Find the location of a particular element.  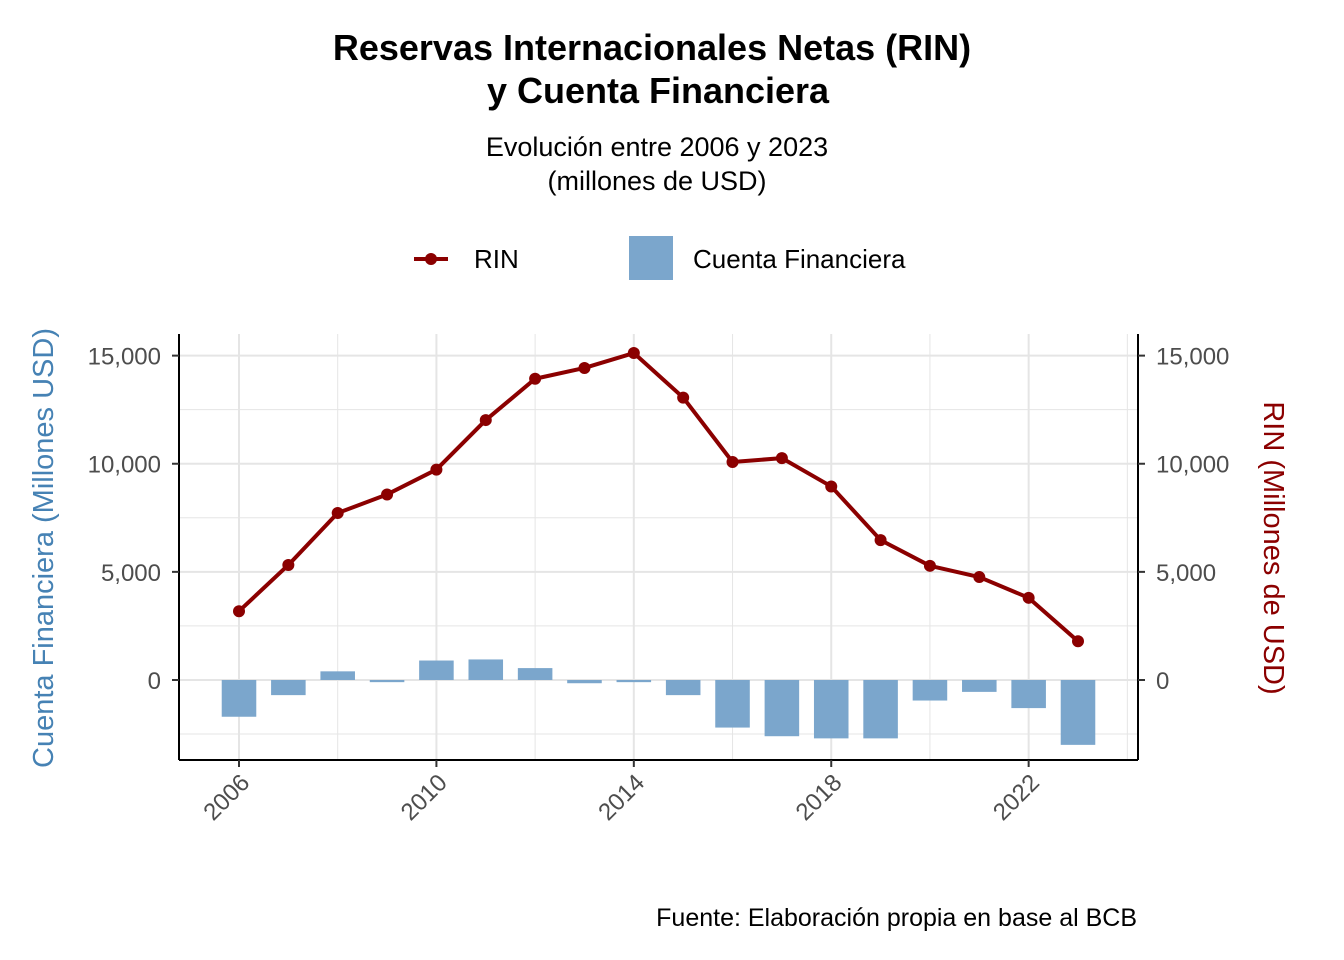

y-tick-label-right: 0 is located at coordinates (1162, 681).